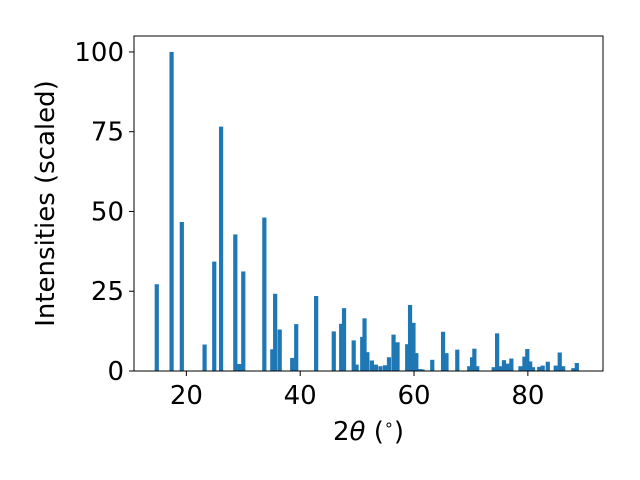 This screenshot has width=640, height=480. I want to click on x-tick-label: 40, so click(300, 396).